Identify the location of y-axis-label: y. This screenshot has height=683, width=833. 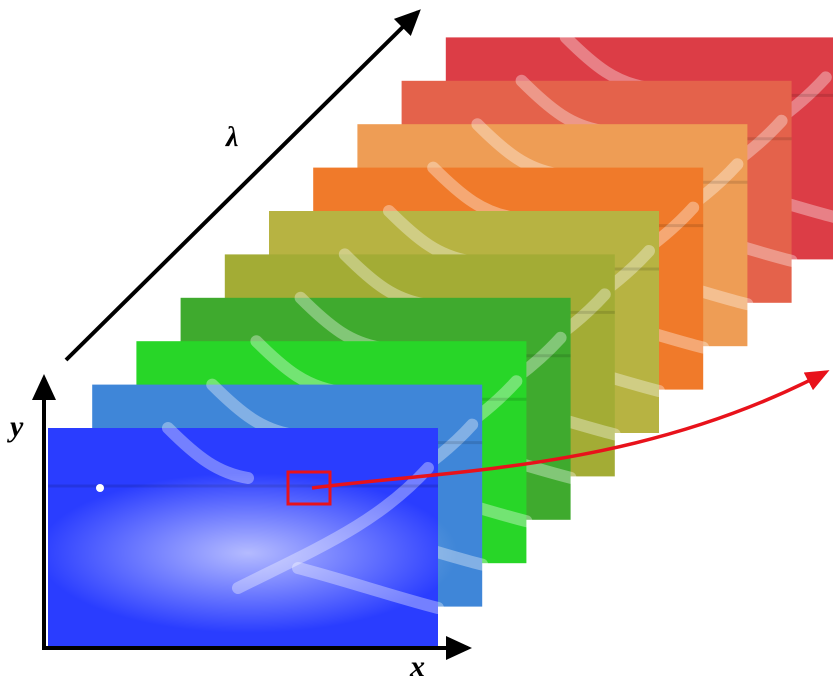
(17, 426).